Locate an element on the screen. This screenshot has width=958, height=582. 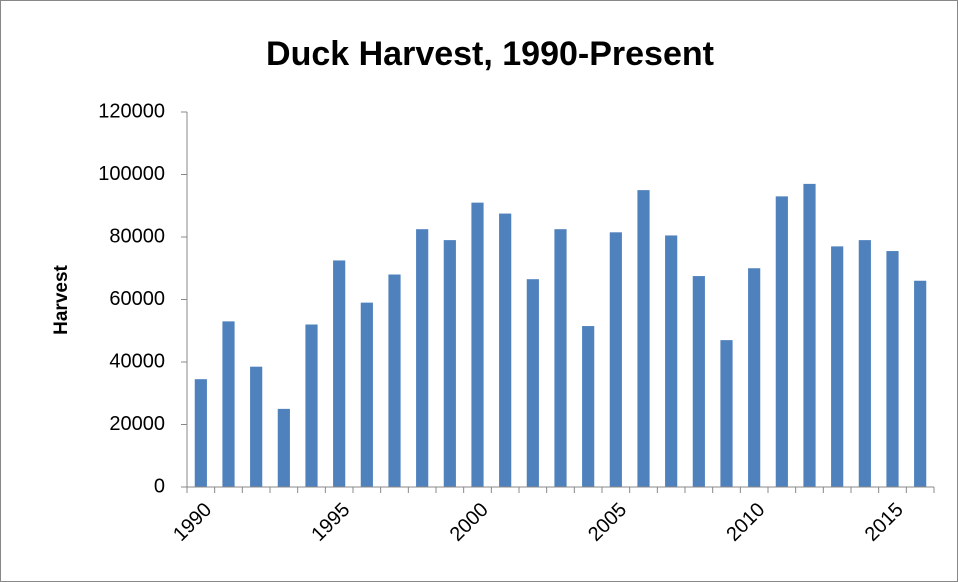
y-tick-label: 80000 is located at coordinates (137, 236).